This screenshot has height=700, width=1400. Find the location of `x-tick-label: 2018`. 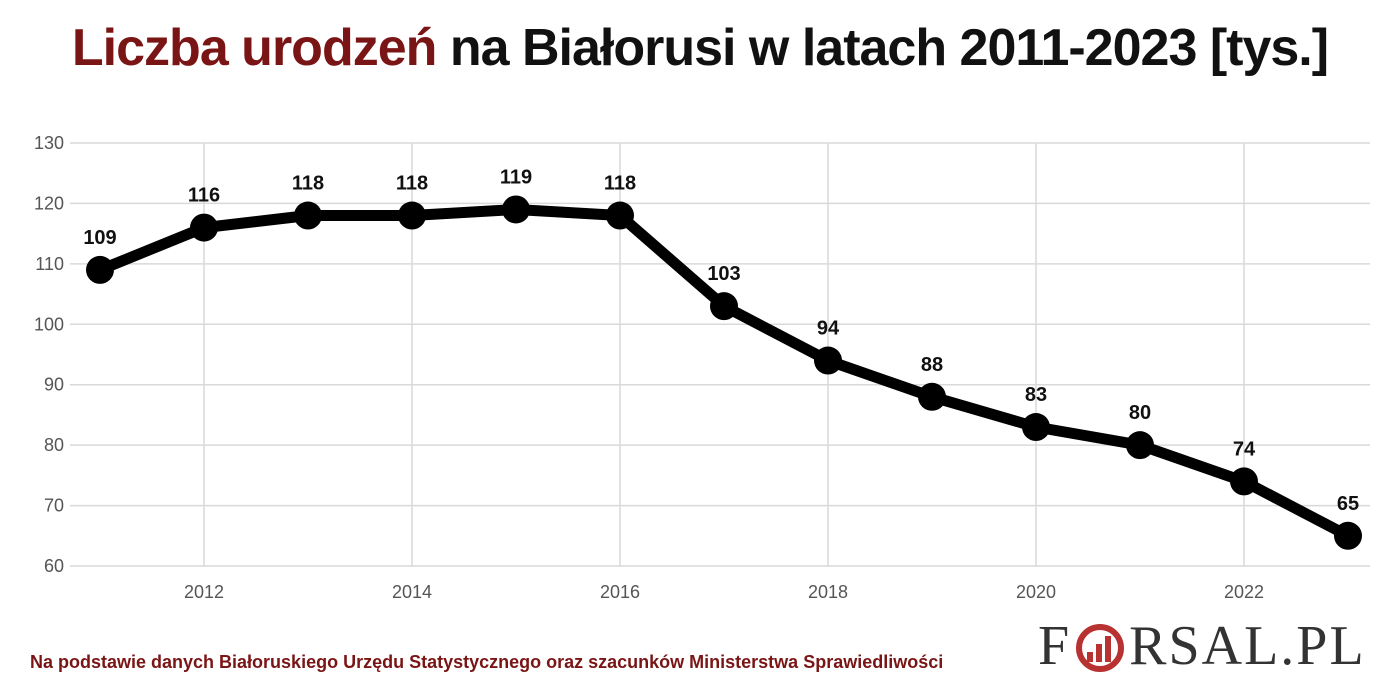

x-tick-label: 2018 is located at coordinates (828, 591).